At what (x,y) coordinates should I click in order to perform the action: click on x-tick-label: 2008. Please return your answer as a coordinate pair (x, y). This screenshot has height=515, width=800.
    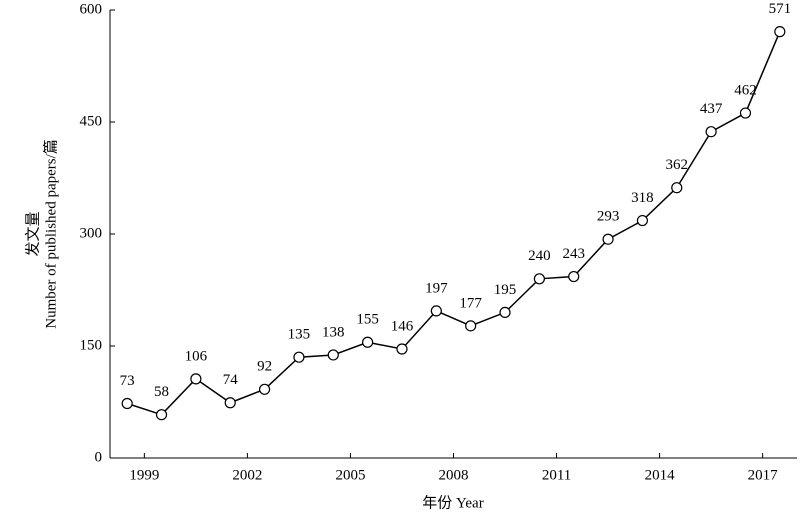
    Looking at the image, I should click on (454, 475).